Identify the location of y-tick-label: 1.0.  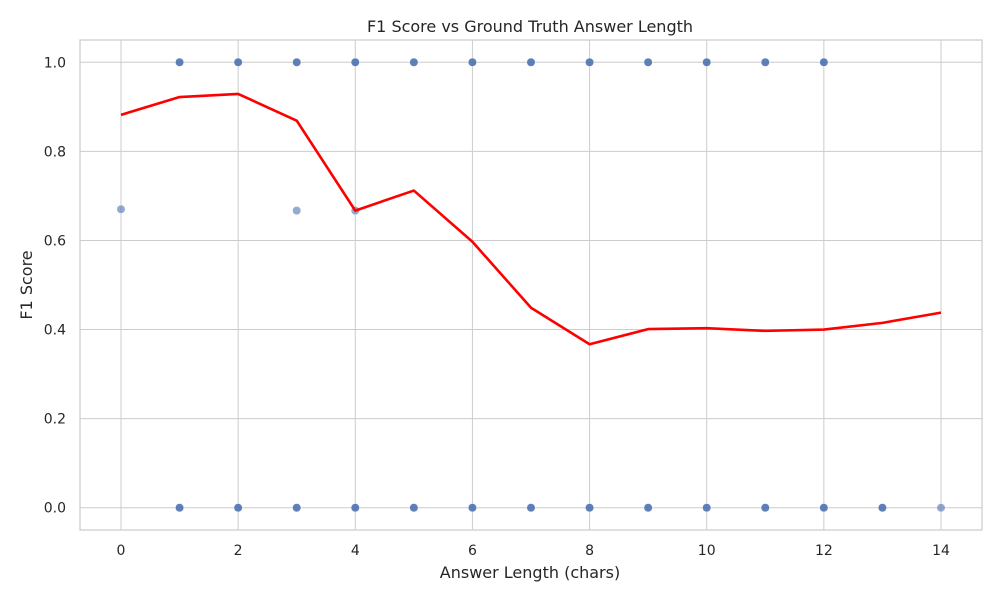
(55, 63).